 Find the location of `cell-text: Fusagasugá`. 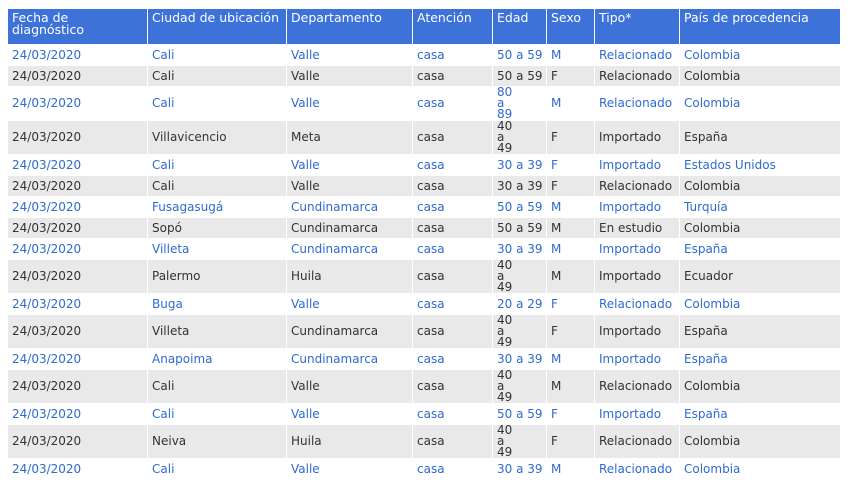

cell-text: Fusagasugá is located at coordinates (188, 206).